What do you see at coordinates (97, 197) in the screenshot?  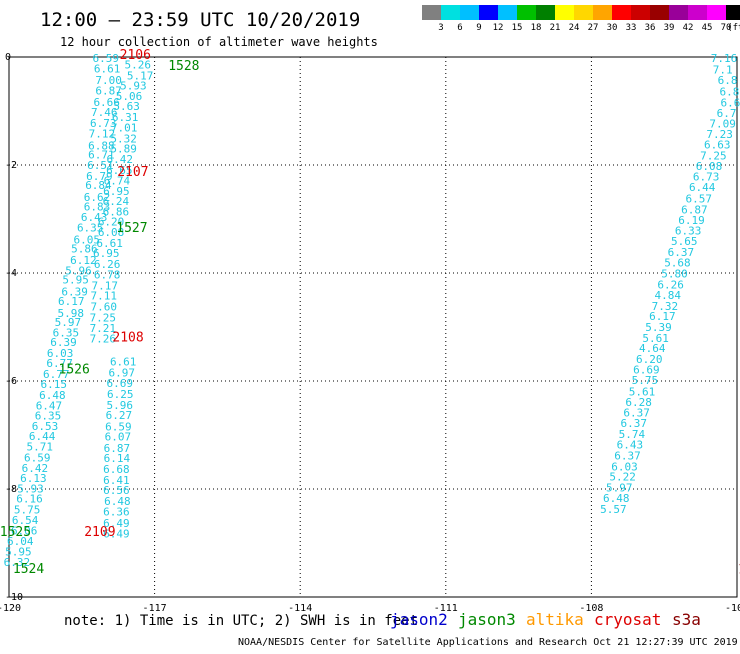 I see `wave-height-value: 6.62` at bounding box center [97, 197].